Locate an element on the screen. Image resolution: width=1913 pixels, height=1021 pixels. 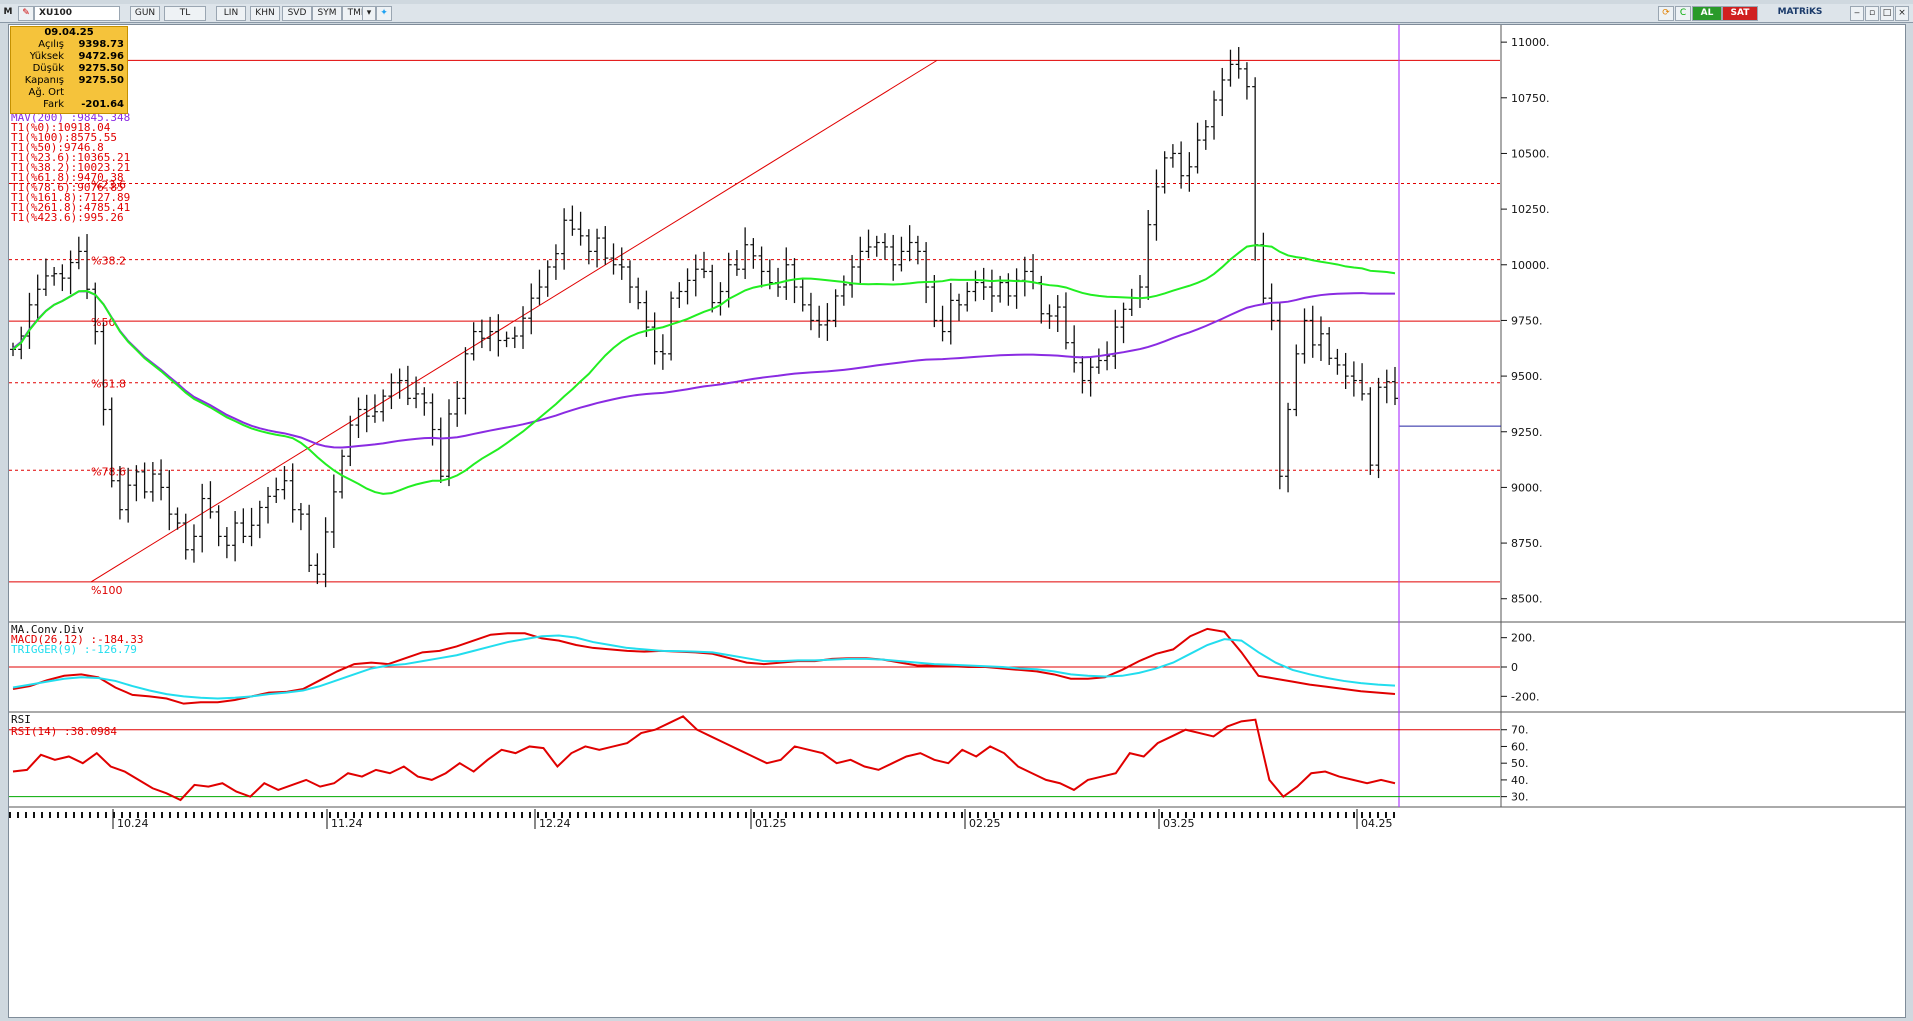
rsi-legend: RSI(14) :38.0984 is located at coordinates (64, 731).